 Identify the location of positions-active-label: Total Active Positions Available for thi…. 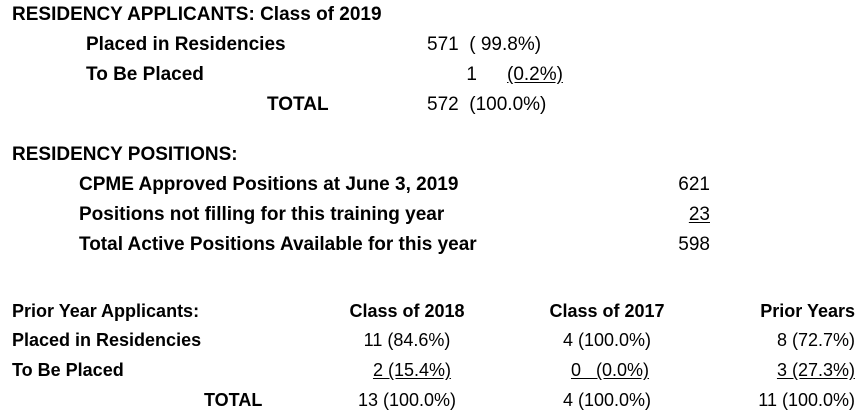
(278, 244).